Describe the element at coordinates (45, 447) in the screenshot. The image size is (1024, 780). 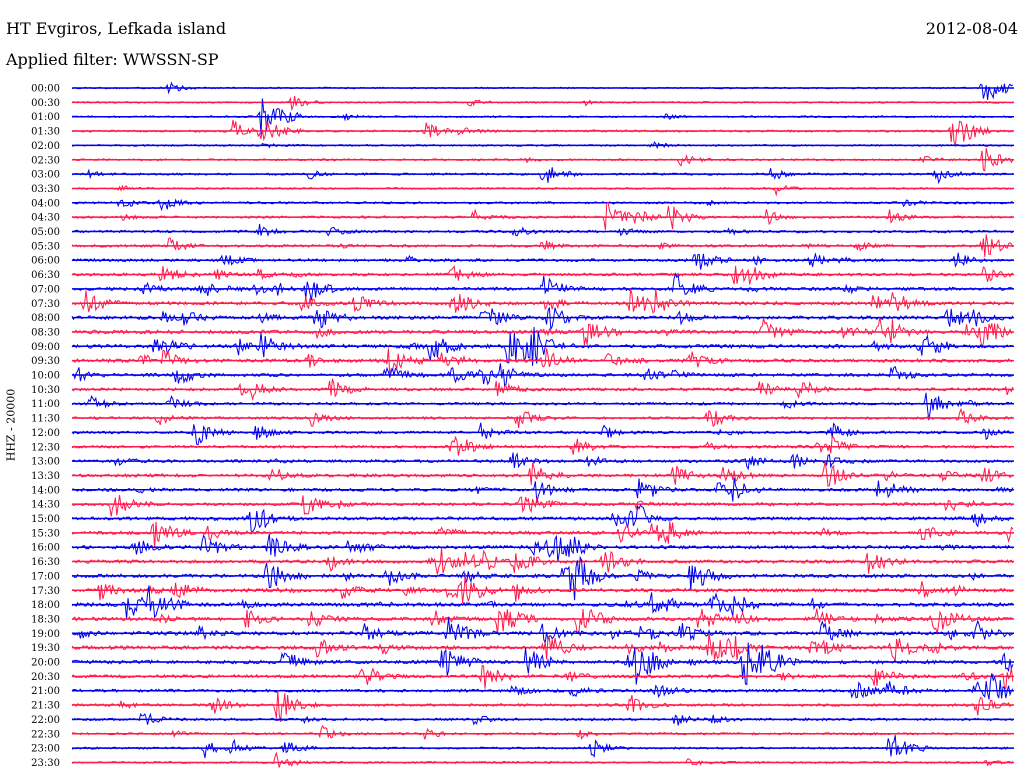
I see `row-label-12:30: 12:30` at that location.